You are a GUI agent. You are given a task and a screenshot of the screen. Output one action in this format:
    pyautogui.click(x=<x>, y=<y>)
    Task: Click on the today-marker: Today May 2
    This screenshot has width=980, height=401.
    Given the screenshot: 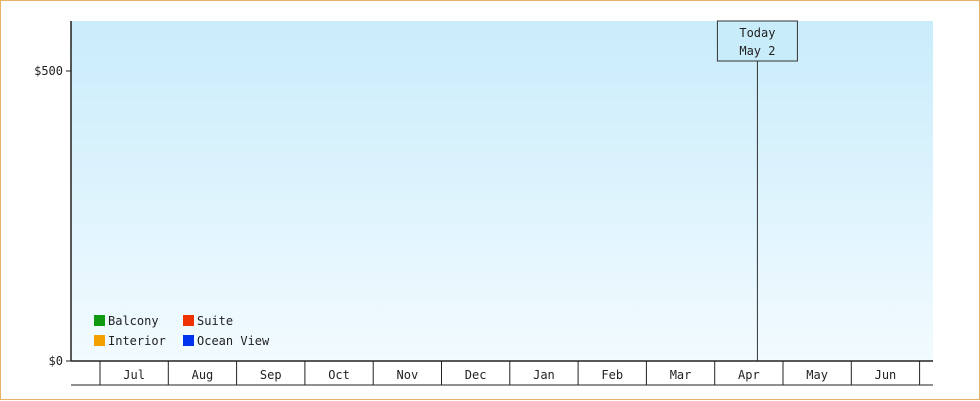 What is the action you would take?
    pyautogui.click(x=757, y=190)
    